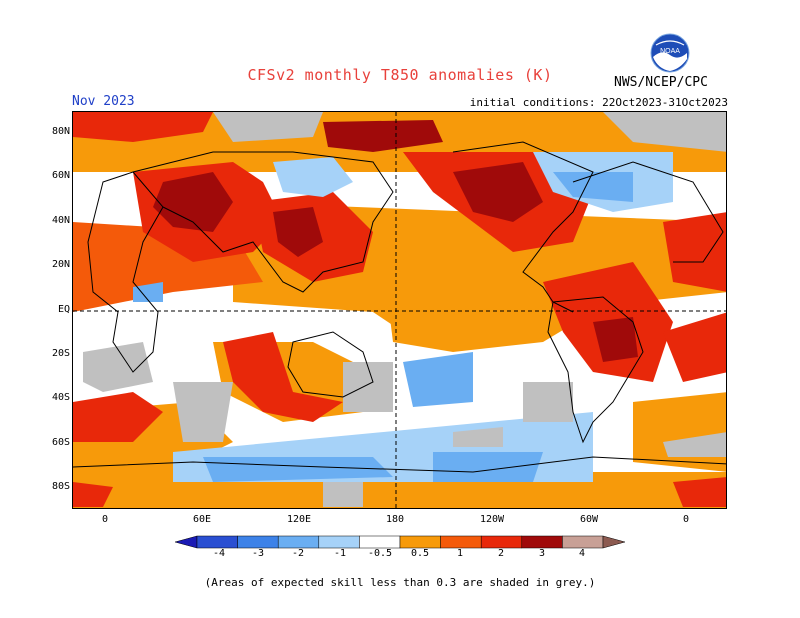 The height and width of the screenshot is (618, 800). What do you see at coordinates (542, 553) in the screenshot?
I see `legend-tick: 3` at bounding box center [542, 553].